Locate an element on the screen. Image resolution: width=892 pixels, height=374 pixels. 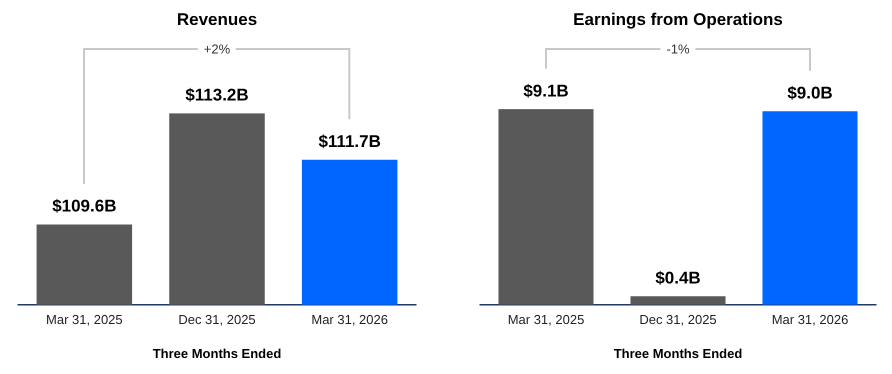
chart-title: Revenues is located at coordinates (217, 19).